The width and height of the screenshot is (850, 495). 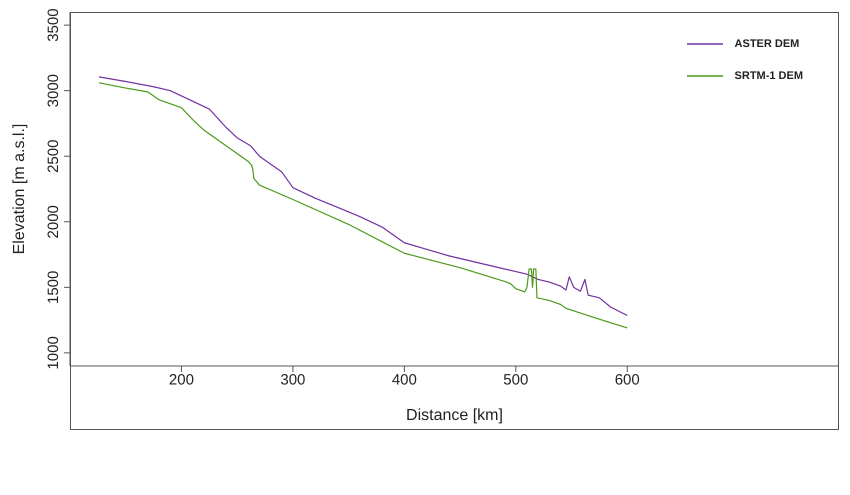 I want to click on x-tick-label: 200, so click(x=181, y=380).